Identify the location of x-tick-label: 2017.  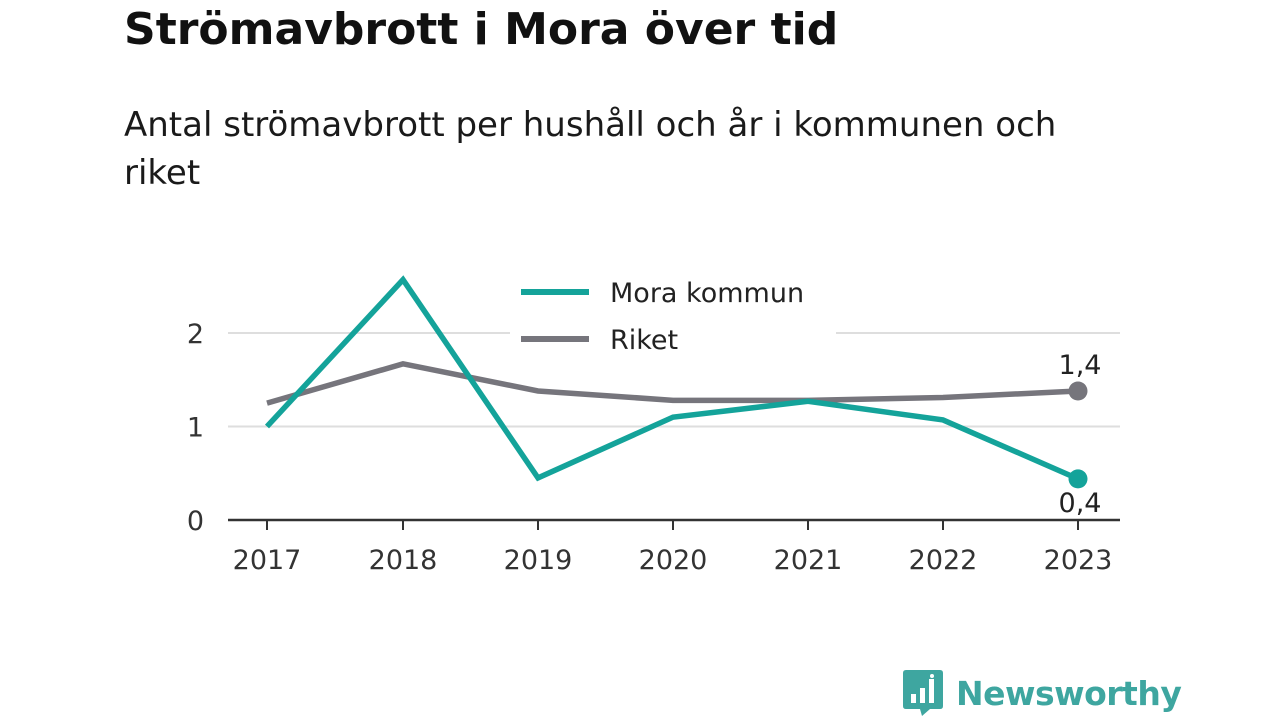
(267, 560).